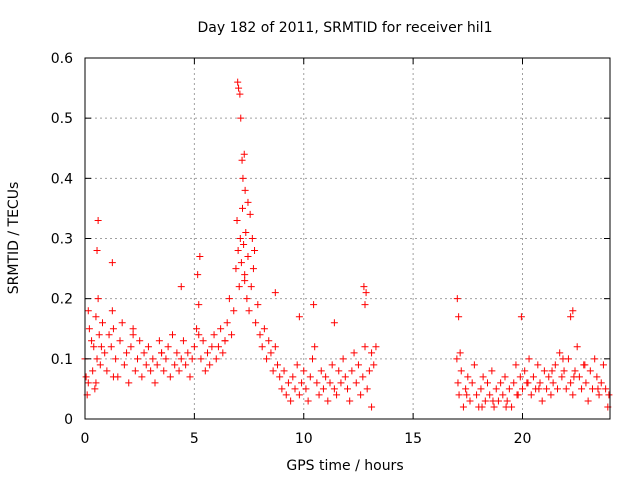  What do you see at coordinates (194, 439) in the screenshot?
I see `x-tick-label: 5` at bounding box center [194, 439].